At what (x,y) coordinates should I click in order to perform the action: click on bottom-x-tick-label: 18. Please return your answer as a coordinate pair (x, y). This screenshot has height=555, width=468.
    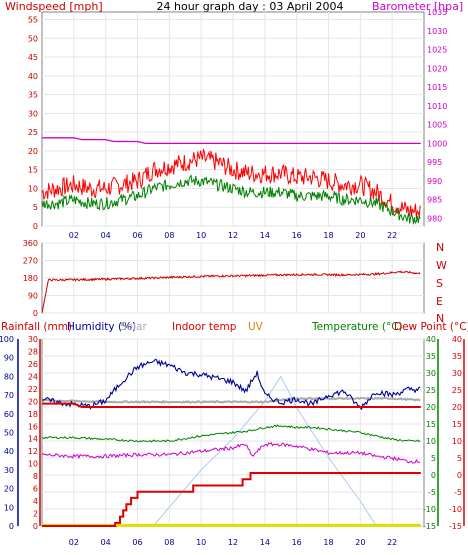
    Looking at the image, I should click on (328, 542).